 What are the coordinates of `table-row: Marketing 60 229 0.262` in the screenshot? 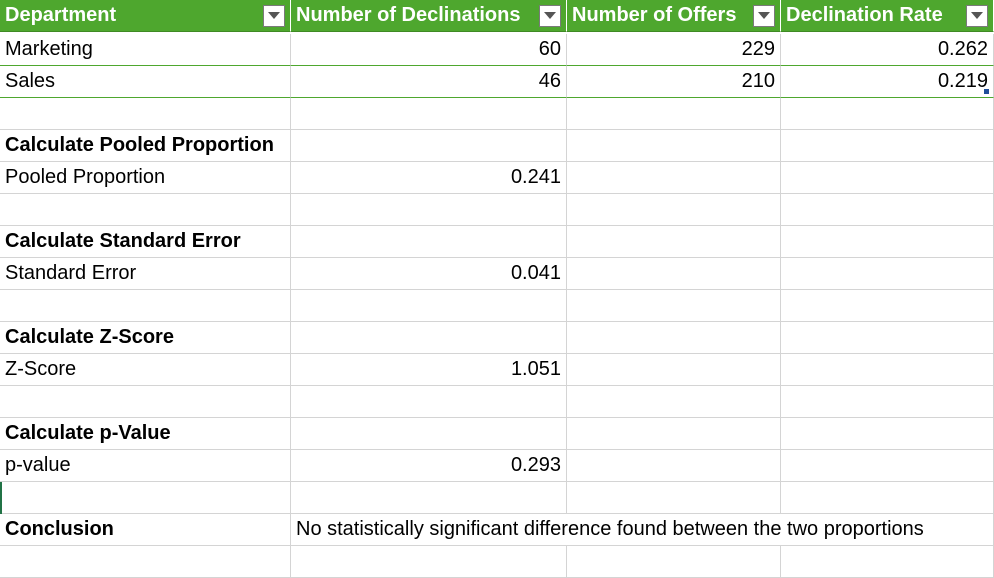 It's located at (497, 50).